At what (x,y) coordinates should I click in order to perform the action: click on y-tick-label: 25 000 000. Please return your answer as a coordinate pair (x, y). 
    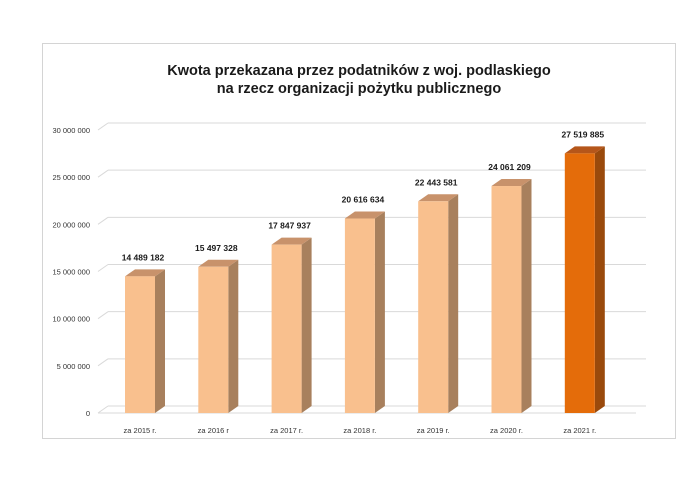
    Looking at the image, I should click on (71, 177).